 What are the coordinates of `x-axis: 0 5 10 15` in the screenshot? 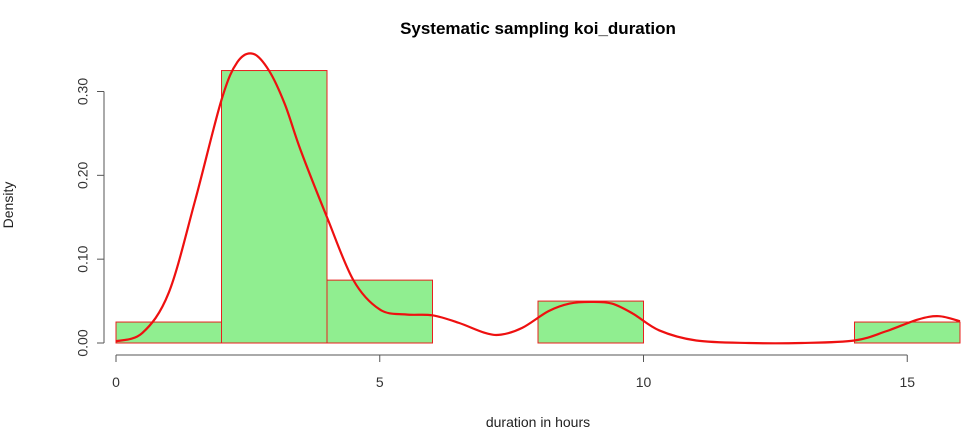 It's located at (513, 372).